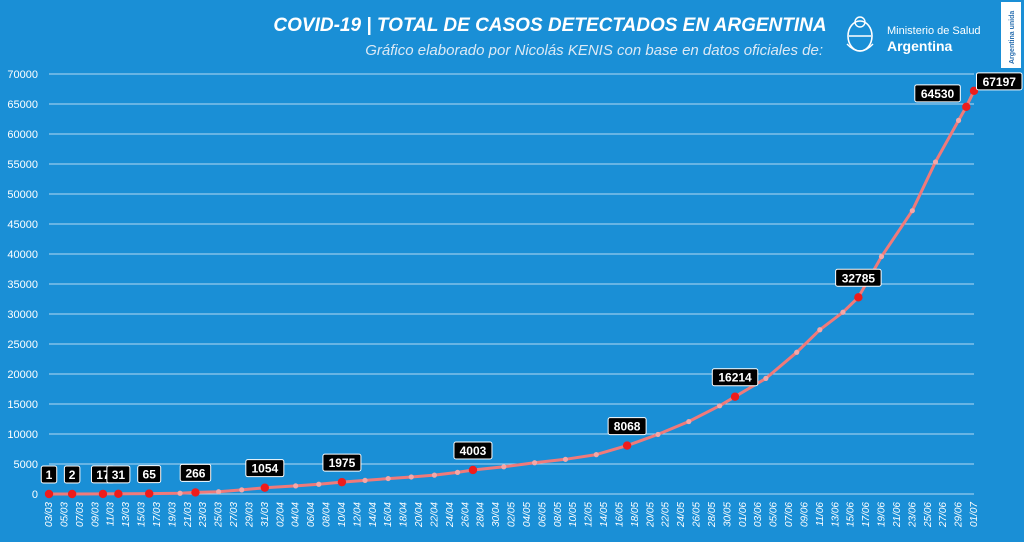  I want to click on x-tick-label: 10/04, so click(342, 514).